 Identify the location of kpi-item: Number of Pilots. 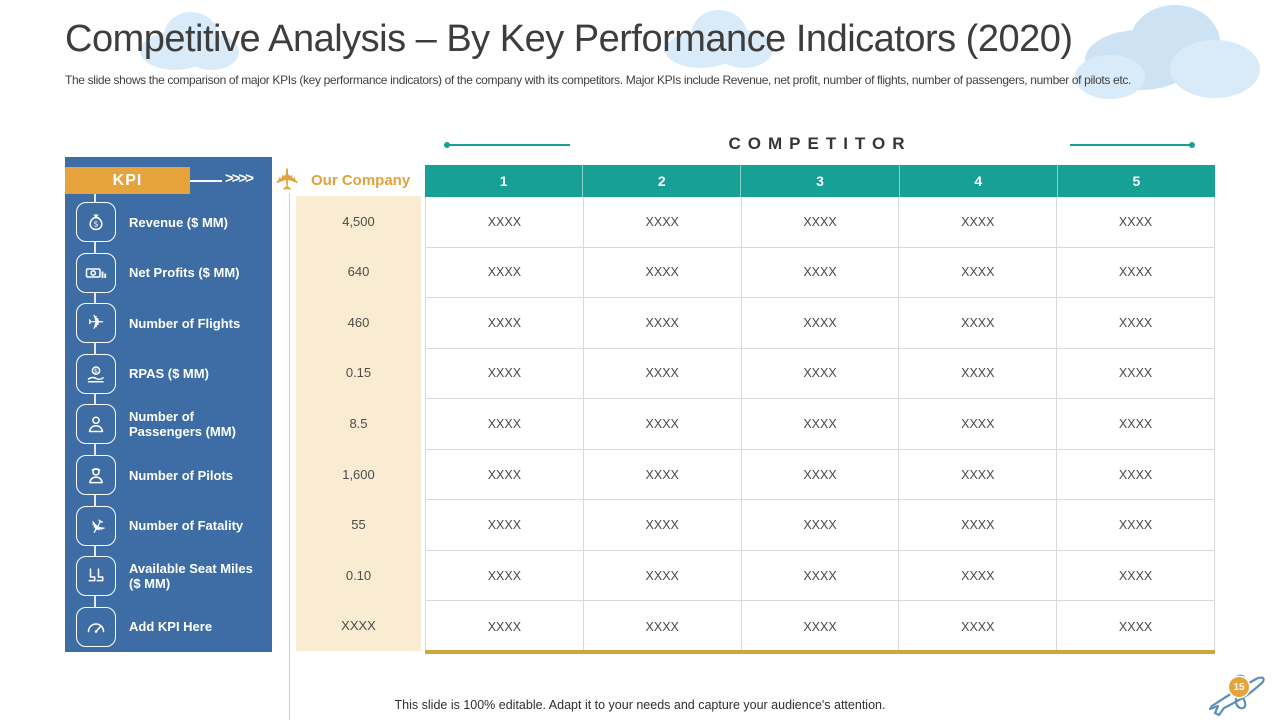
(168, 475).